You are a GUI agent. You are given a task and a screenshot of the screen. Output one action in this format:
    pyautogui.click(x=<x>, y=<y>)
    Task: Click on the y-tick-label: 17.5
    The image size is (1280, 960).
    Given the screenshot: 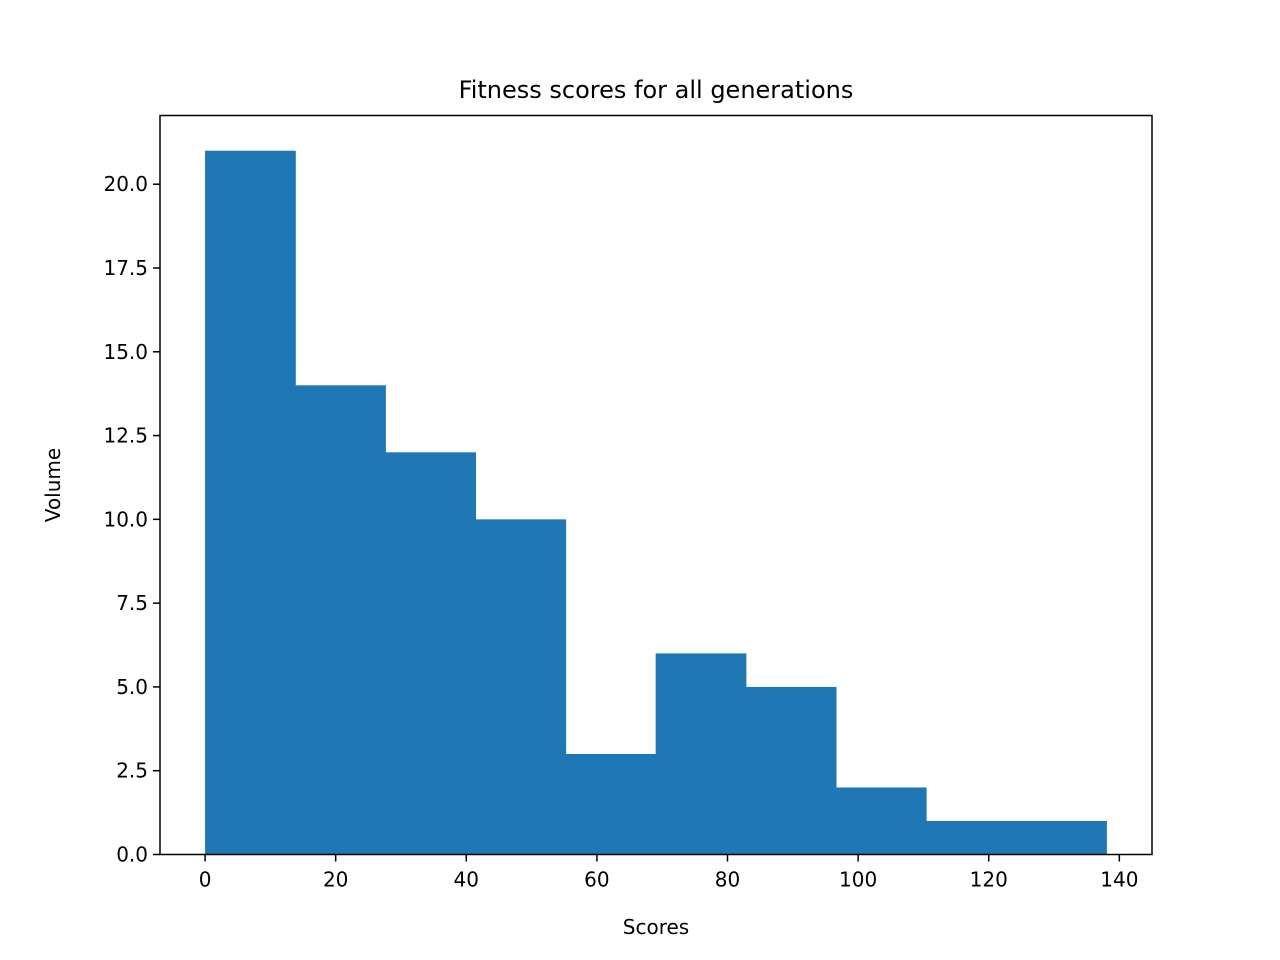 What is the action you would take?
    pyautogui.click(x=125, y=268)
    